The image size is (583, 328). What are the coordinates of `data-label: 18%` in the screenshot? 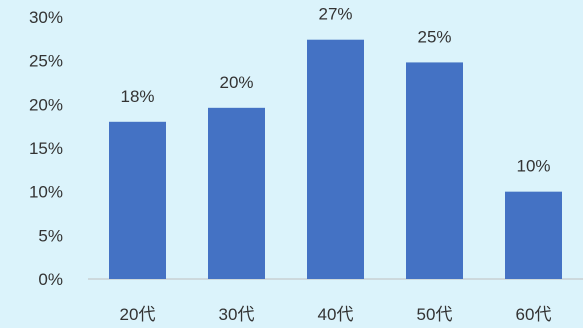 It's located at (137, 96).